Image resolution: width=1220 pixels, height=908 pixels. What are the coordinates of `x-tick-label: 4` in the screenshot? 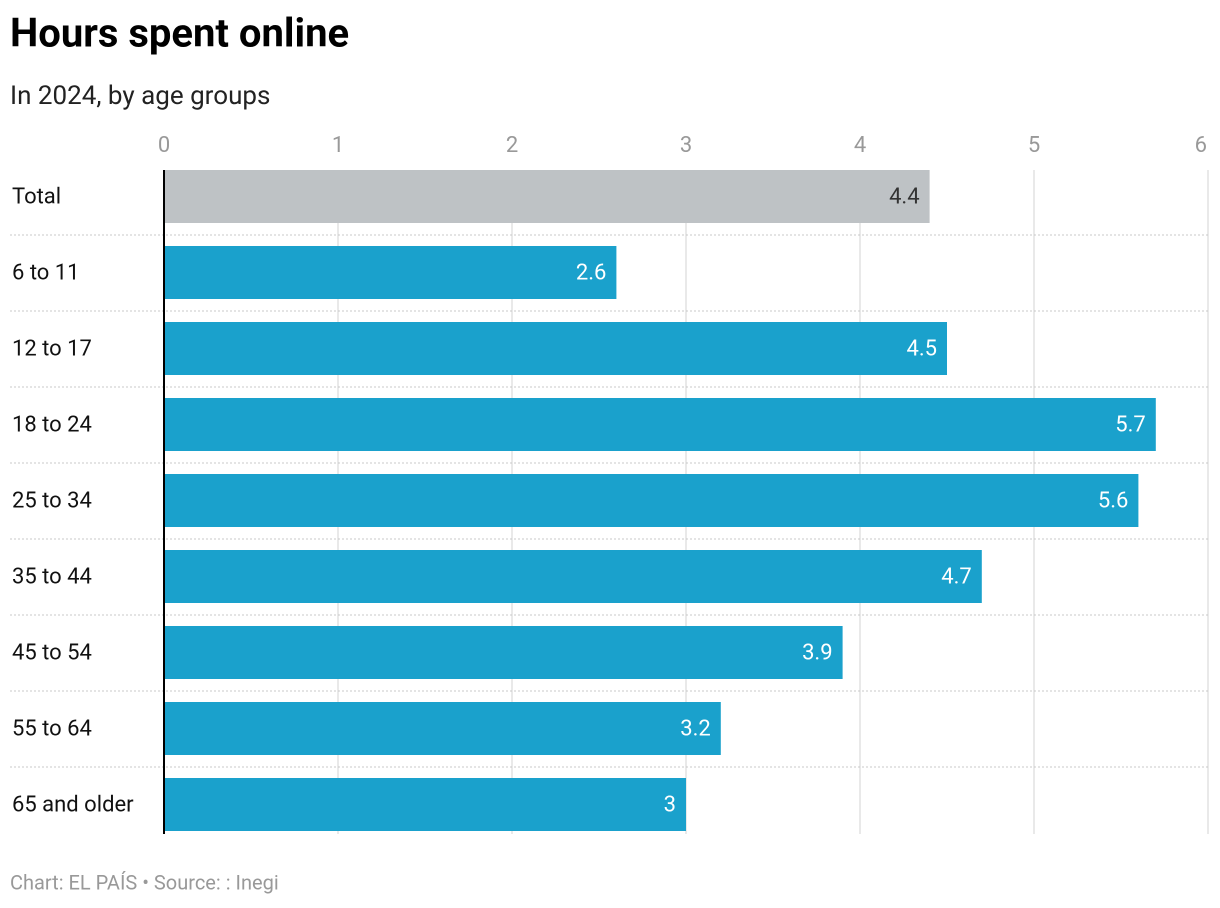 It's located at (860, 145).